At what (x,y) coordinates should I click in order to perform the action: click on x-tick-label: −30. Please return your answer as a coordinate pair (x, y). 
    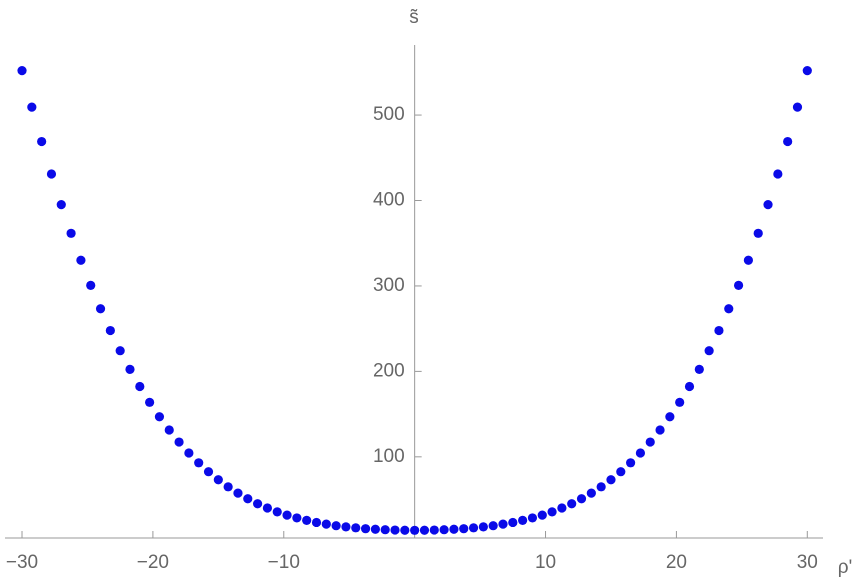
    Looking at the image, I should click on (22, 562).